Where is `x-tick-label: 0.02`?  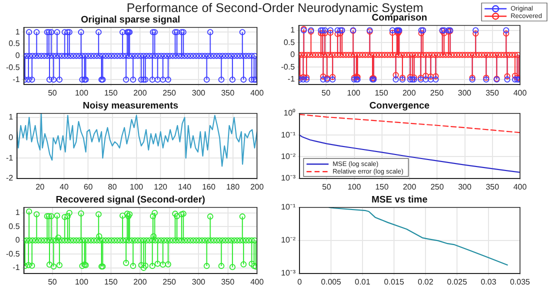 x-tick-label: 0.02 is located at coordinates (426, 281).